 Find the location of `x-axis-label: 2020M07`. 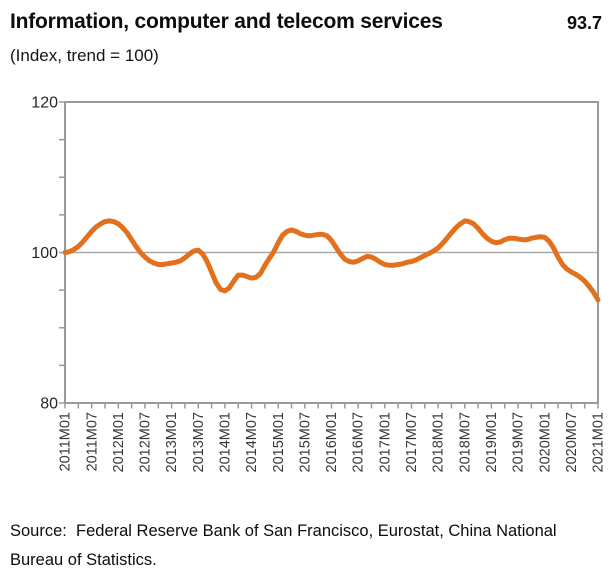

x-axis-label: 2020M07 is located at coordinates (572, 442).